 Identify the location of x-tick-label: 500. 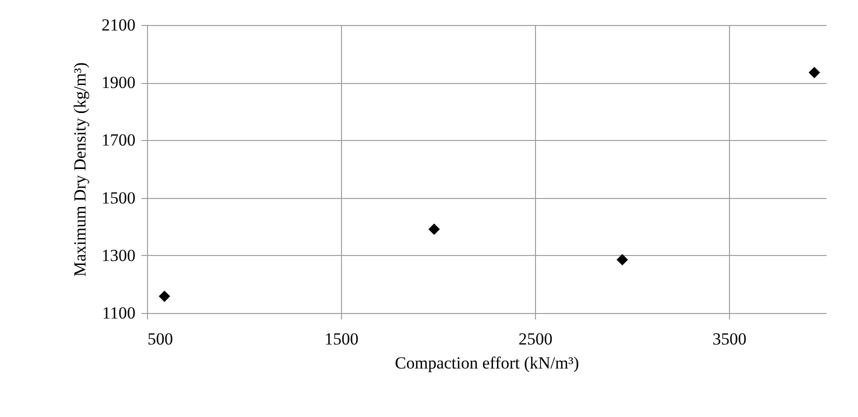
(160, 339).